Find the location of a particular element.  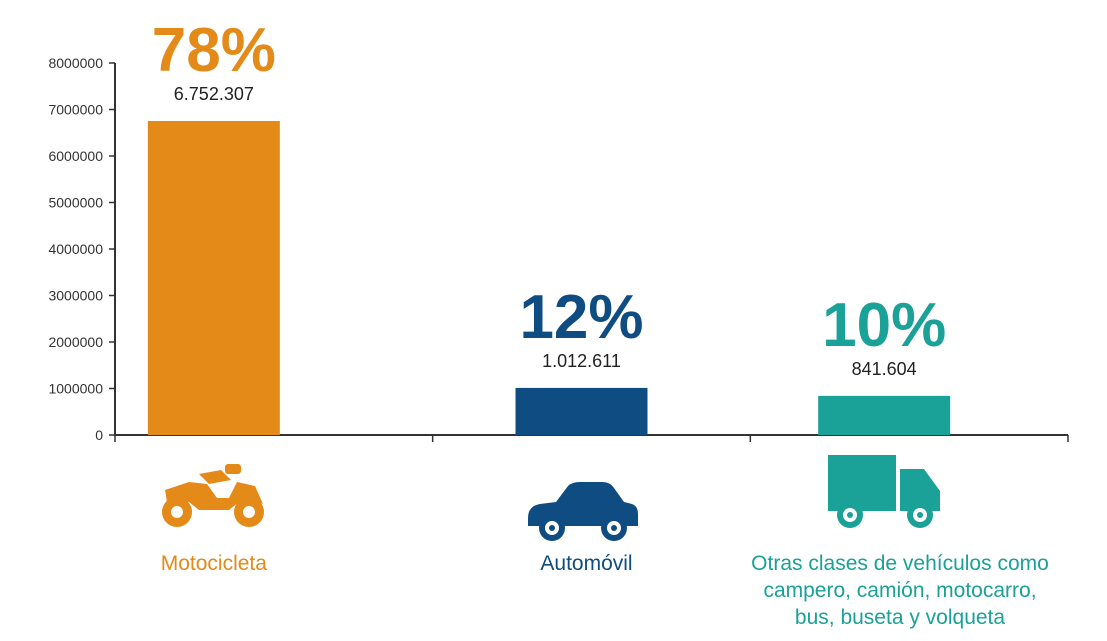

data-value-label: 6.752.307 is located at coordinates (214, 94).